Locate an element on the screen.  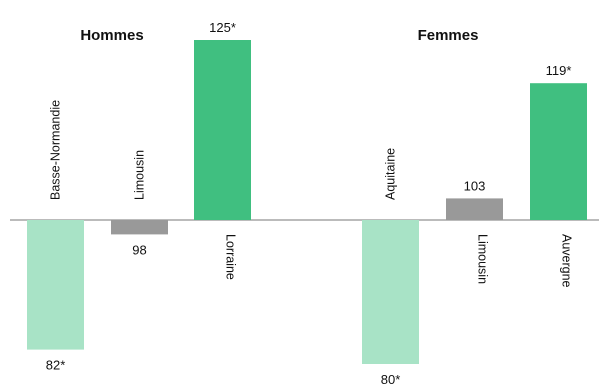
category-label: Auvergne is located at coordinates (567, 261).